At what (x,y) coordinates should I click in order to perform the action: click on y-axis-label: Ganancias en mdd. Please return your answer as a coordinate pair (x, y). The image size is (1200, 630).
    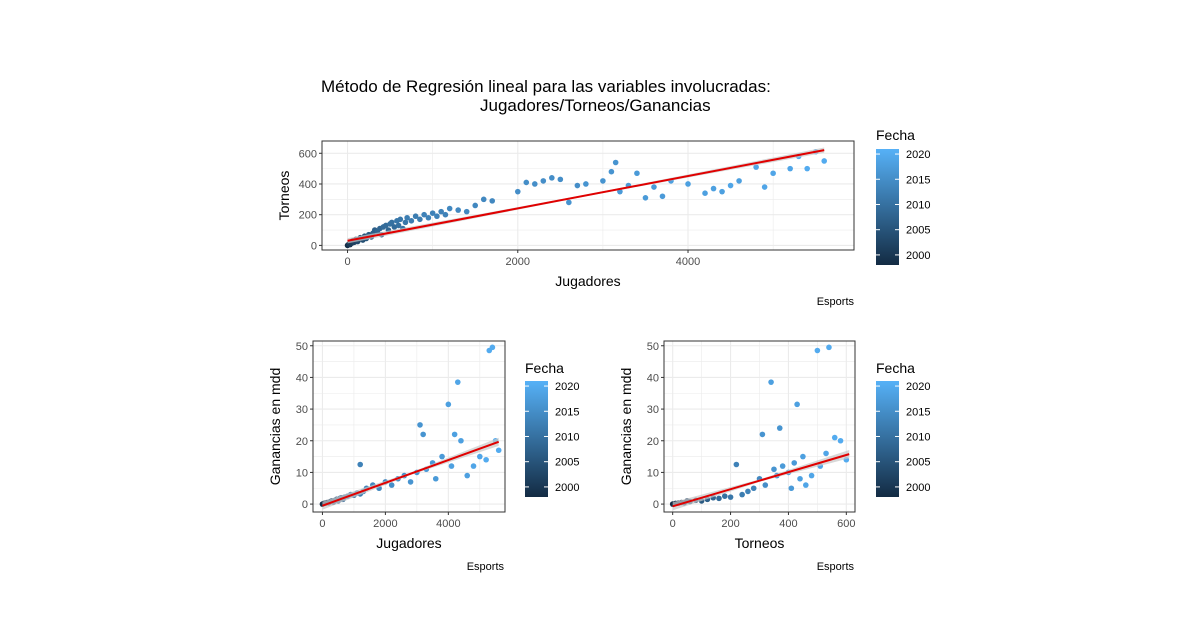
    Looking at the image, I should click on (626, 427).